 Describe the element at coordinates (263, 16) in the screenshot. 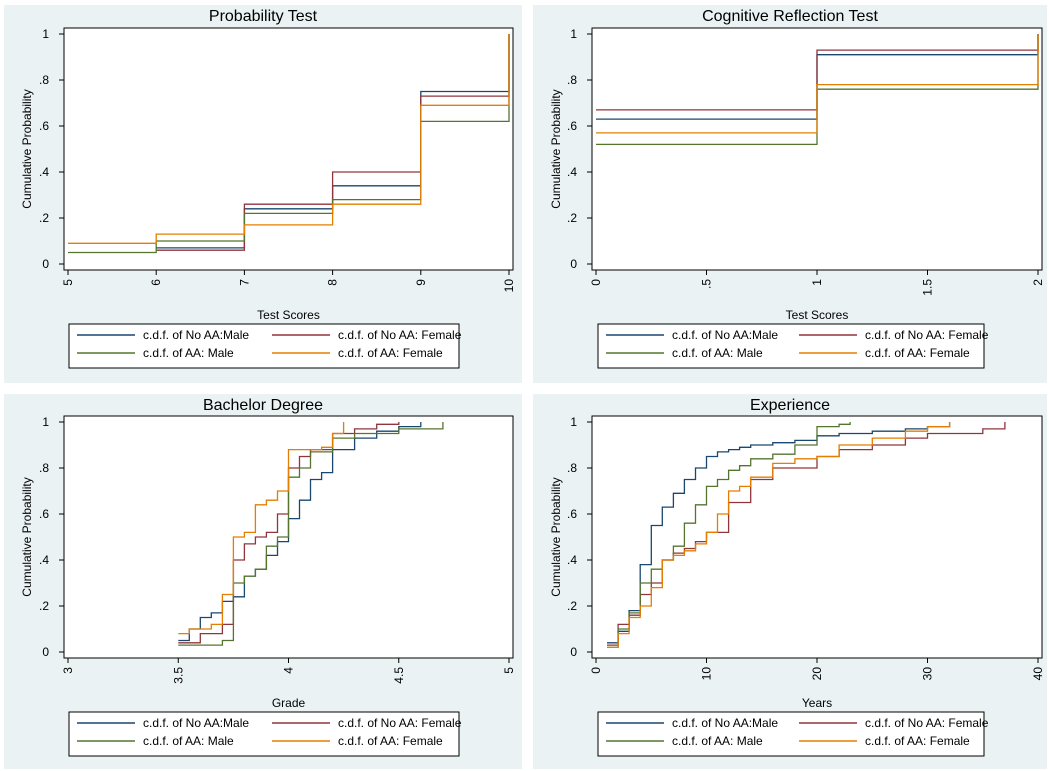

I see `chart-title: Probability Test` at that location.